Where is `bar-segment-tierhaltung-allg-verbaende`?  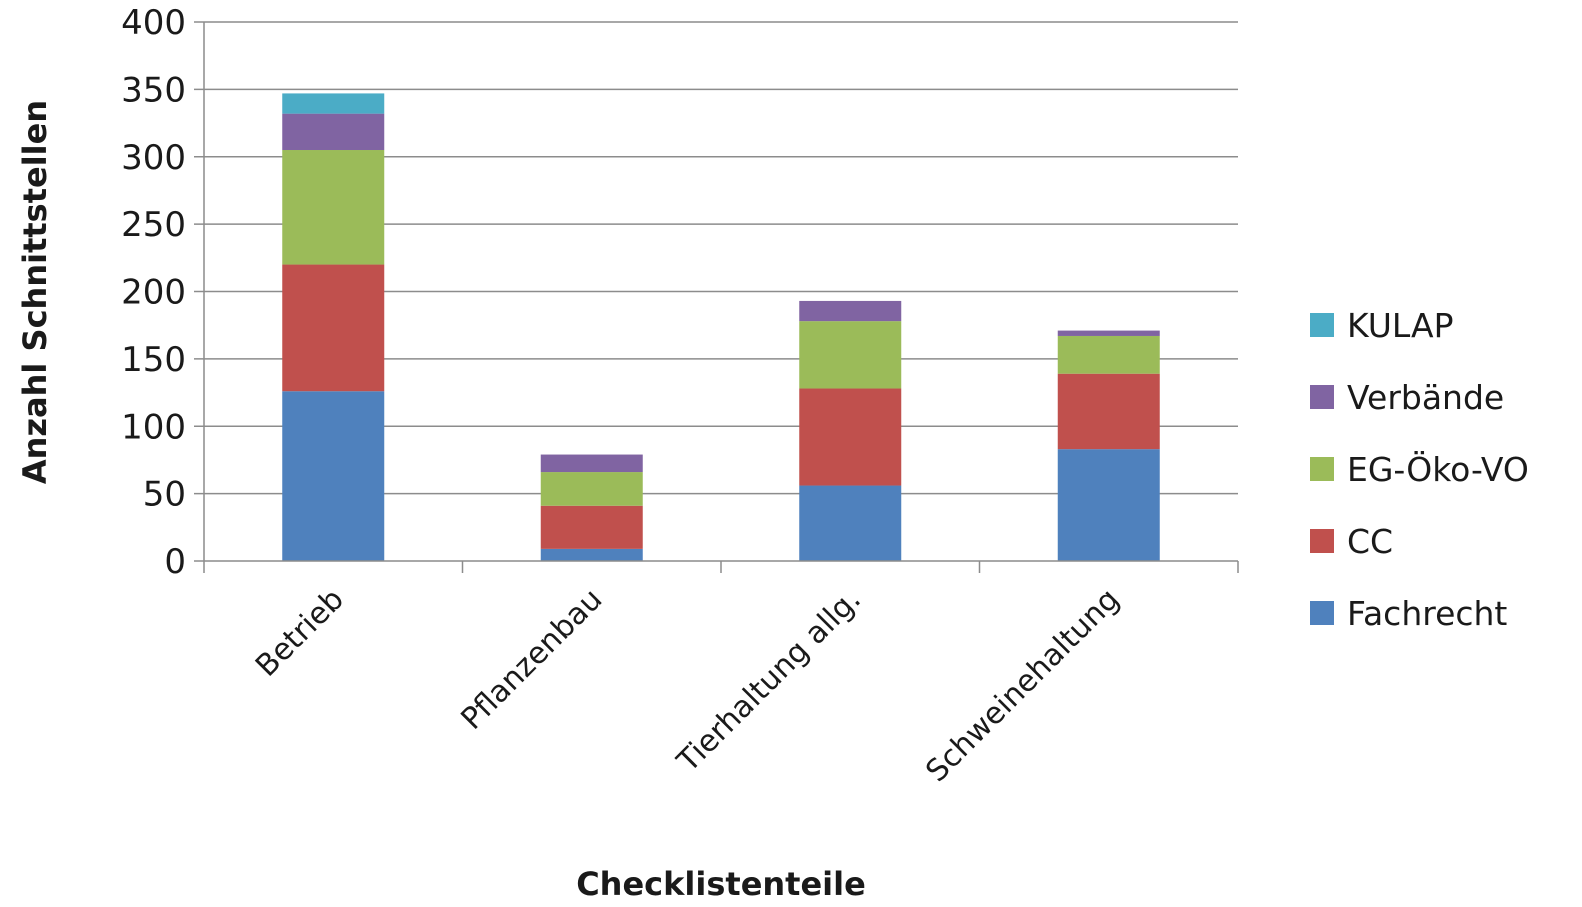
bar-segment-tierhaltung-allg-verbaende is located at coordinates (850, 311).